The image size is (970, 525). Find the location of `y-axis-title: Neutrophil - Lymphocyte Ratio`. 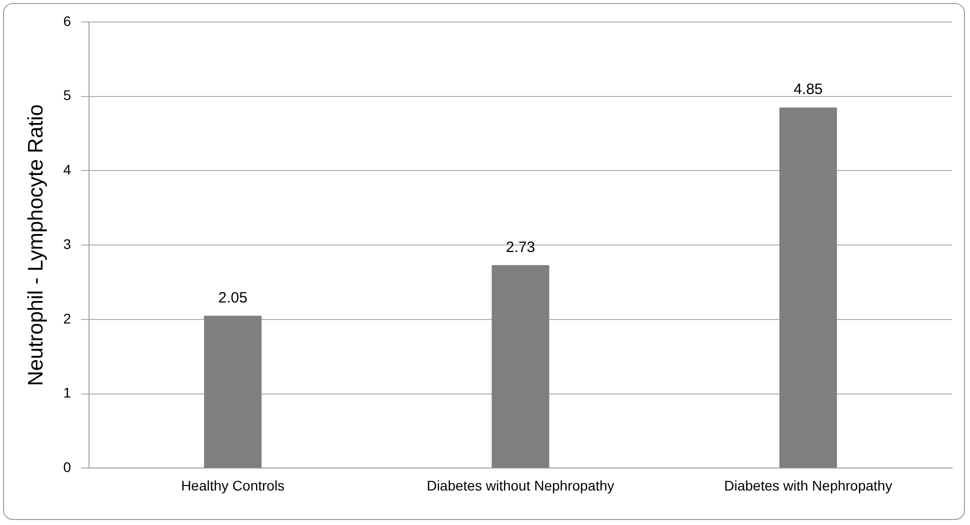

y-axis-title: Neutrophil - Lymphocyte Ratio is located at coordinates (36, 245).